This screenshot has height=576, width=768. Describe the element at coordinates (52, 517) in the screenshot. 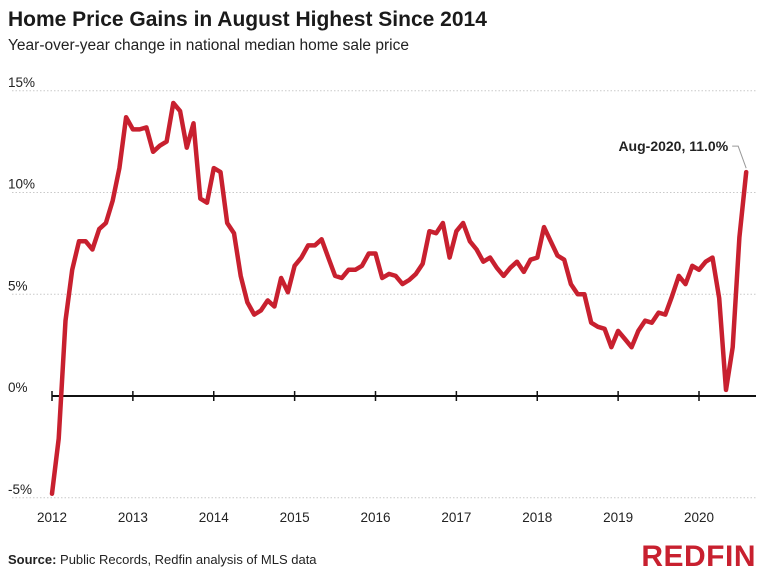

I see `x-tick-label: 2012` at that location.